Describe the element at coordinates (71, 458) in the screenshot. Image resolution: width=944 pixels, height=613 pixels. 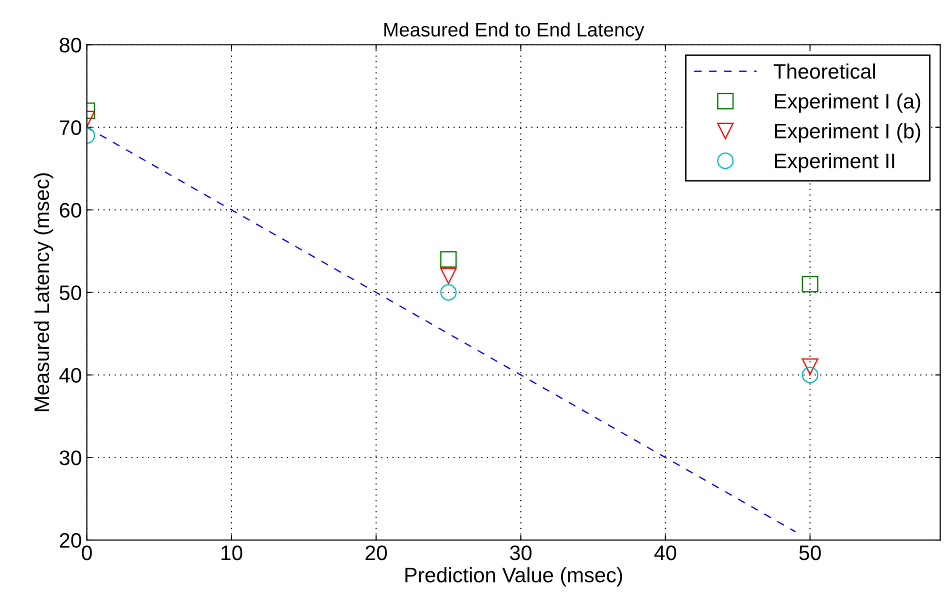
I see `y-tick-label: 30` at that location.